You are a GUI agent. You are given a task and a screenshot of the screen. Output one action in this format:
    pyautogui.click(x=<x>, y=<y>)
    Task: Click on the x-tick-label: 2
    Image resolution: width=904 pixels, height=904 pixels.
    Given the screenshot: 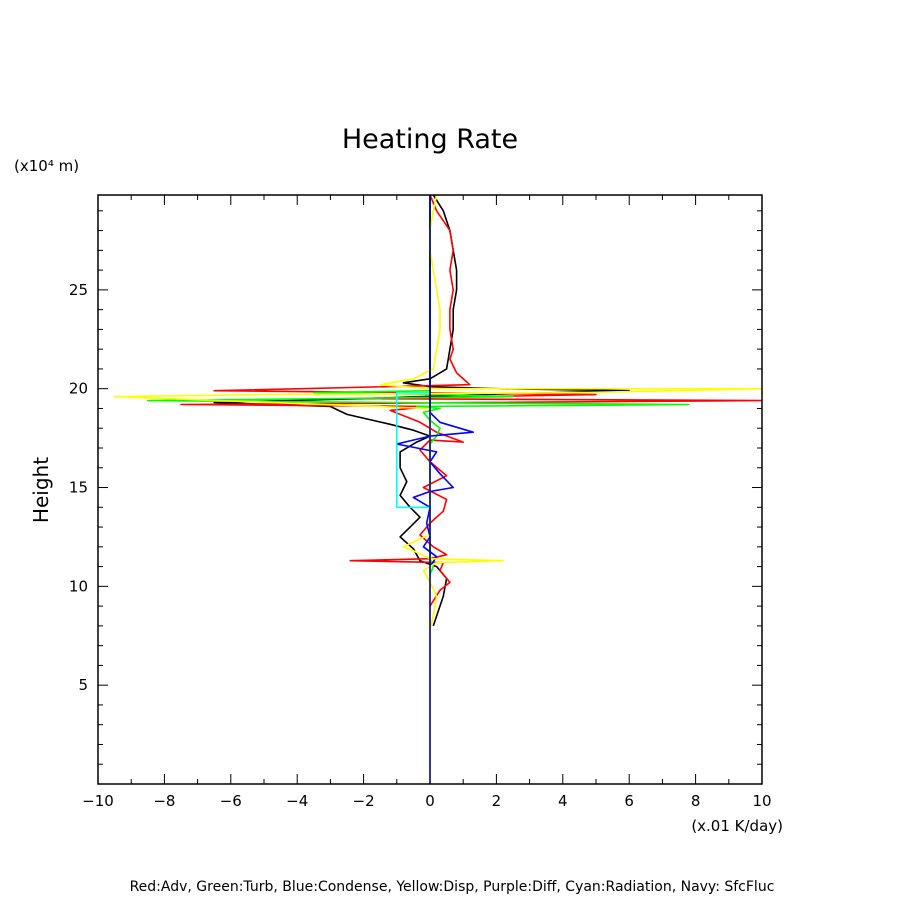 What is the action you would take?
    pyautogui.click(x=497, y=801)
    